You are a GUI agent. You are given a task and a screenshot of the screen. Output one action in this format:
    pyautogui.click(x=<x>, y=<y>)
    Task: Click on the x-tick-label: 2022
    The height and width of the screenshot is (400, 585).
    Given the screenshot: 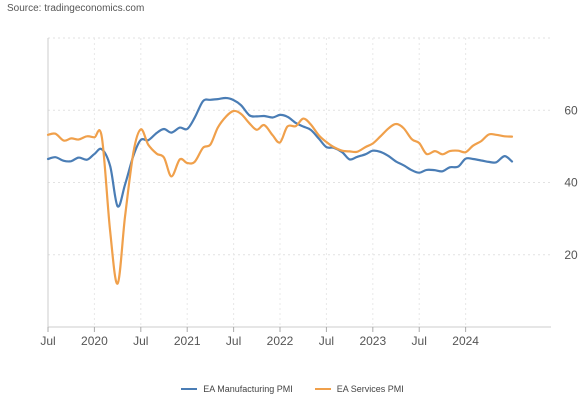 What is the action you would take?
    pyautogui.click(x=280, y=341)
    